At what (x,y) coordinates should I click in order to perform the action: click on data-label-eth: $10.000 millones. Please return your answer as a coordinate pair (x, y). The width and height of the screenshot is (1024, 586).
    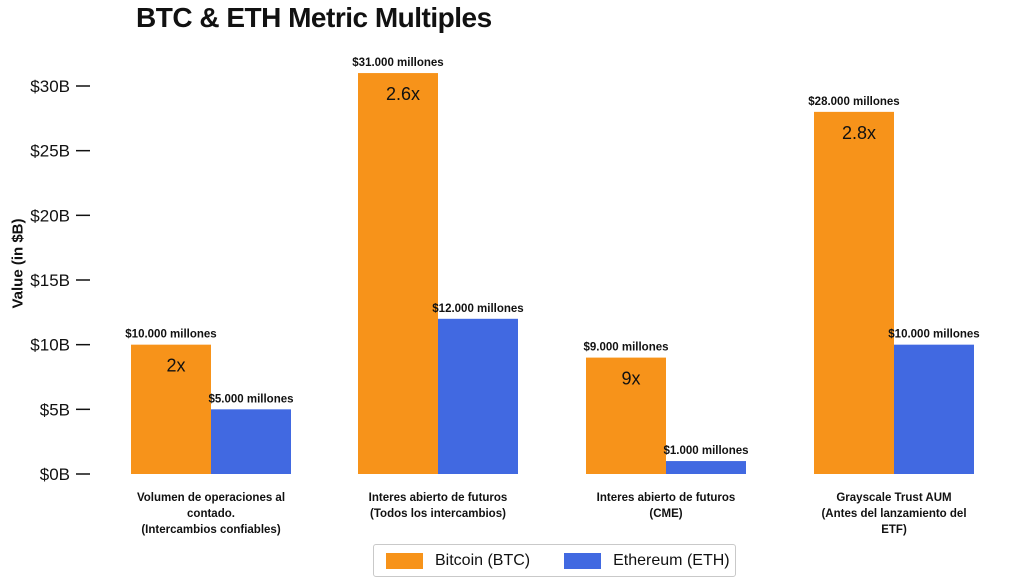
    Looking at the image, I should click on (933, 335).